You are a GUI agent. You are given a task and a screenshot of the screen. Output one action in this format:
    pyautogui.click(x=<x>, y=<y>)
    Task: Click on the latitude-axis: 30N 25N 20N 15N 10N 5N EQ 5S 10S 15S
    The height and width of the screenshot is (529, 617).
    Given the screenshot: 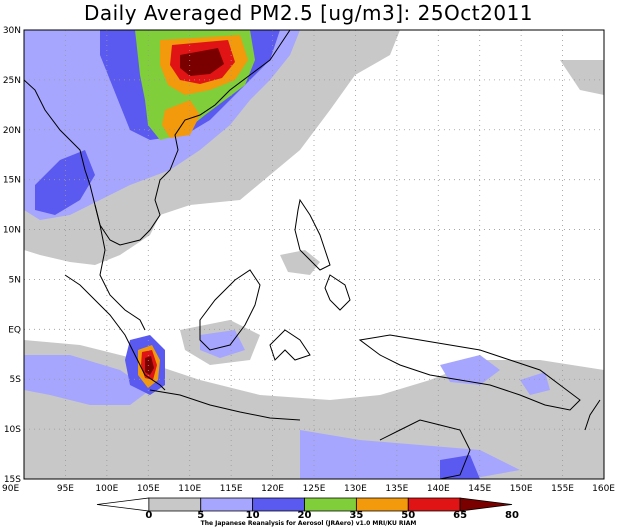 What is the action you would take?
    pyautogui.click(x=12, y=255)
    